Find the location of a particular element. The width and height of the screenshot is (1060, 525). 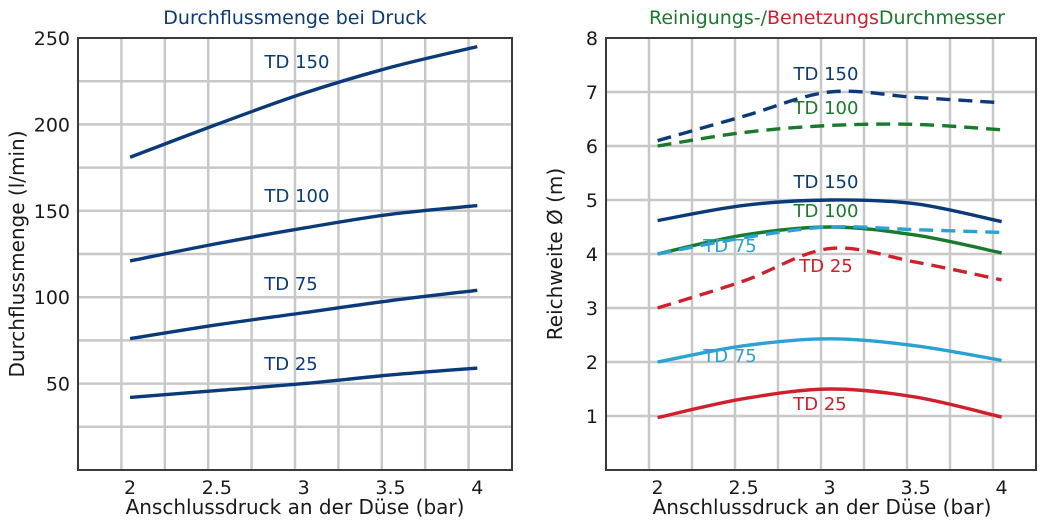

range-chart-title-part-1: Reinigungs-/ is located at coordinates (708, 18).